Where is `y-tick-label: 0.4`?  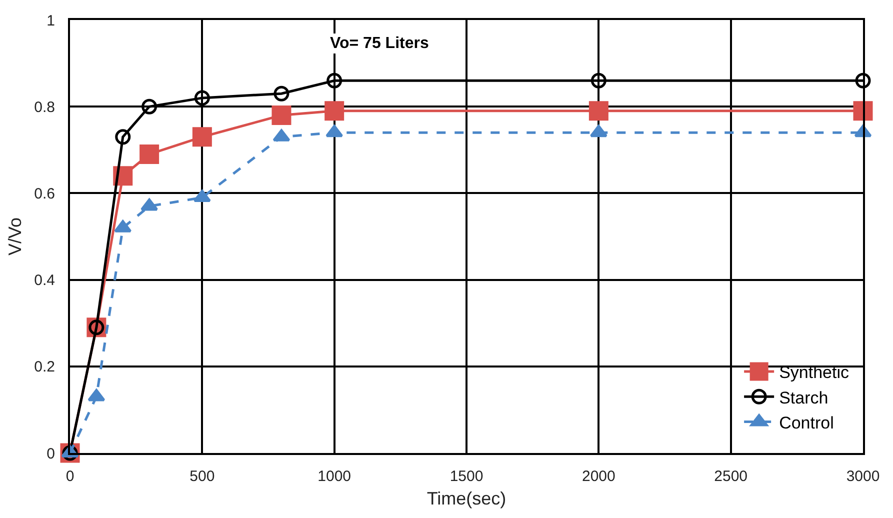 y-tick-label: 0.4 is located at coordinates (44, 281).